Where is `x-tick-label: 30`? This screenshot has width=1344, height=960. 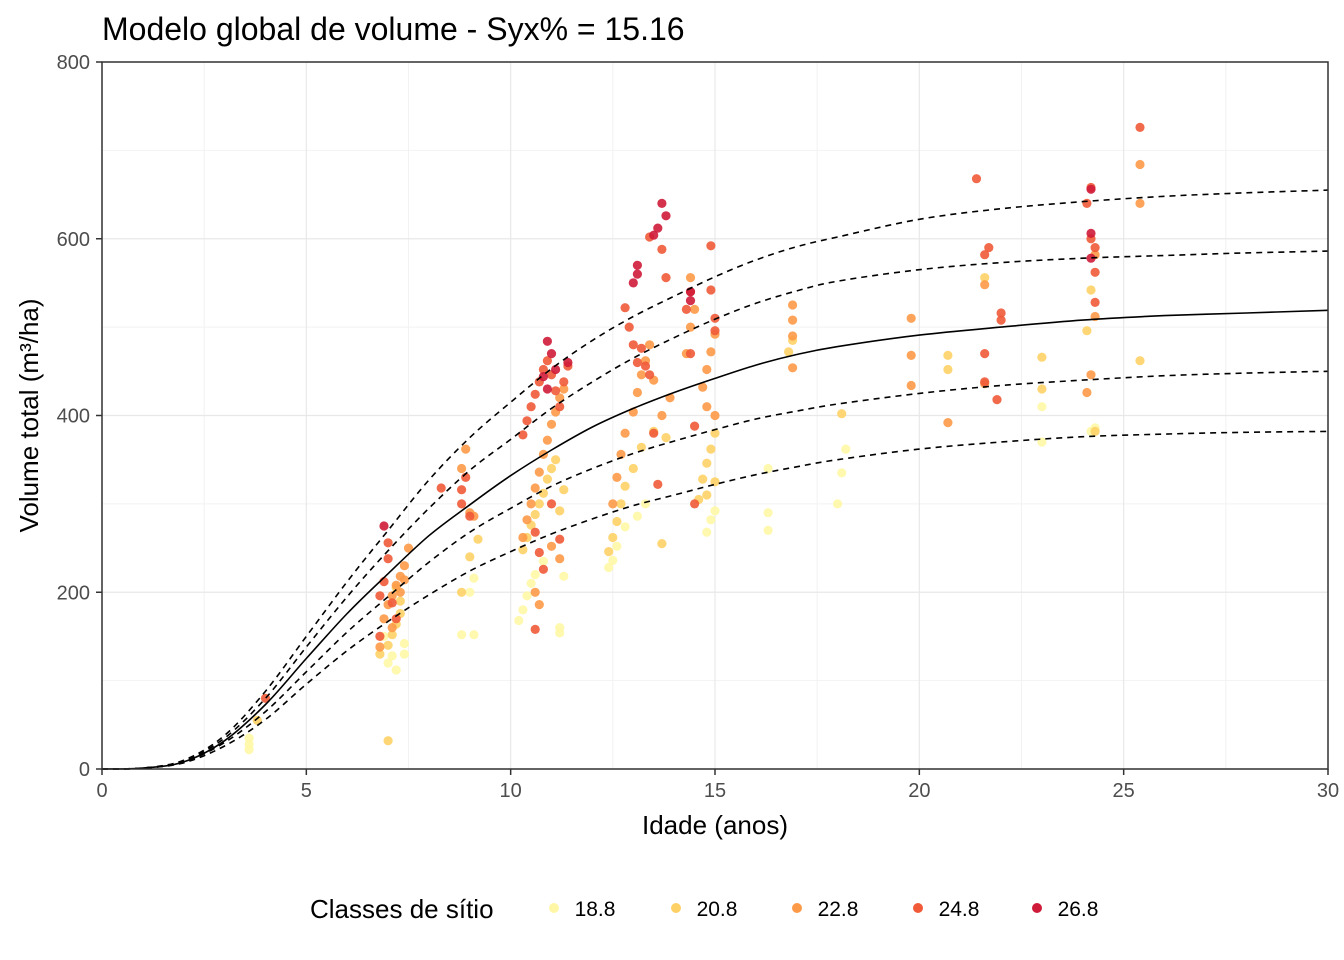 x-tick-label: 30 is located at coordinates (1328, 791).